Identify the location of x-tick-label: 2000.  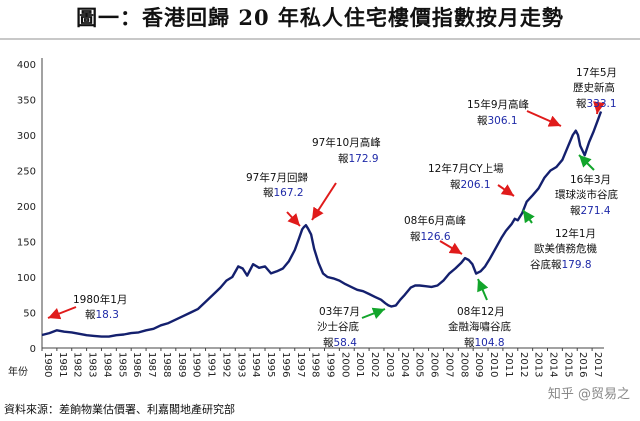
(344, 364).